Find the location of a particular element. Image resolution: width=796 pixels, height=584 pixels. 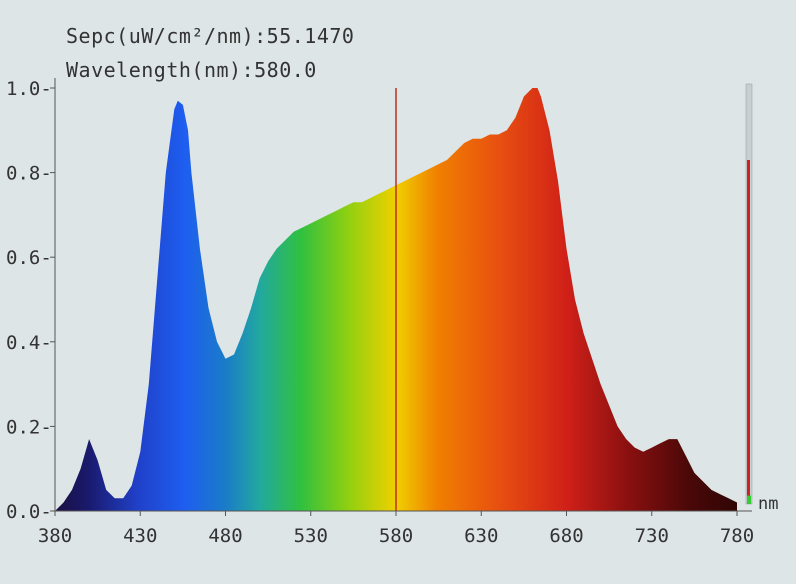

meter-level-indicator is located at coordinates (749, 499).